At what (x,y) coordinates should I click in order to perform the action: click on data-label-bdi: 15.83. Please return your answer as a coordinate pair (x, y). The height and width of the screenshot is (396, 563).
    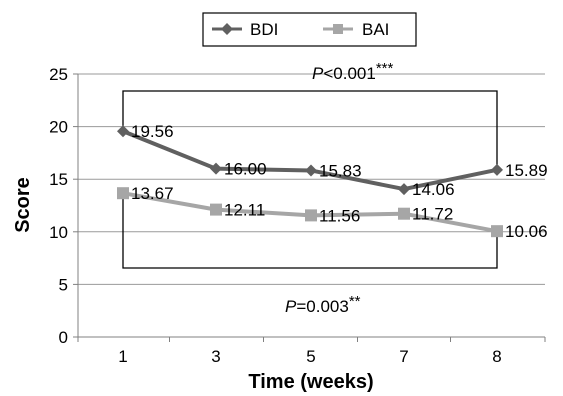
    Looking at the image, I should click on (340, 170).